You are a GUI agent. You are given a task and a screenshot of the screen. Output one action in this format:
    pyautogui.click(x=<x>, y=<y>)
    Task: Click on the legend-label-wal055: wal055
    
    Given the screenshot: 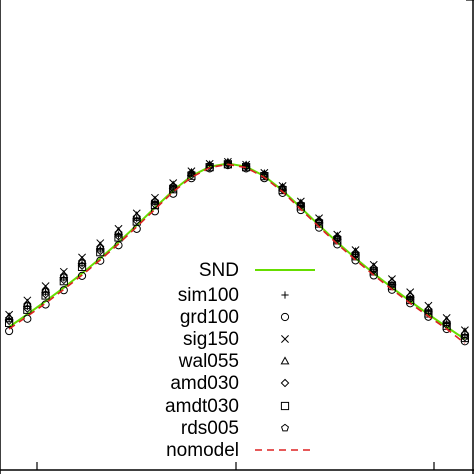 What is the action you would take?
    pyautogui.click(x=208, y=361)
    